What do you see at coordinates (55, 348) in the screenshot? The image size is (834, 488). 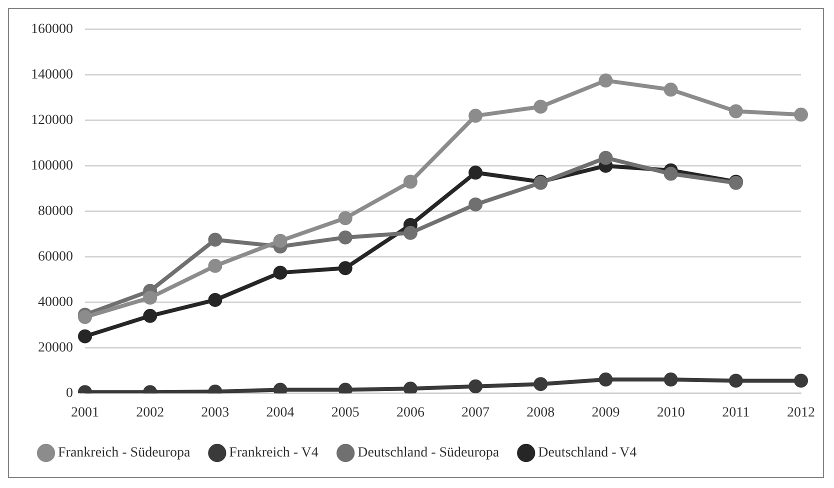 I see `y-tick-label: 20000` at bounding box center [55, 348].